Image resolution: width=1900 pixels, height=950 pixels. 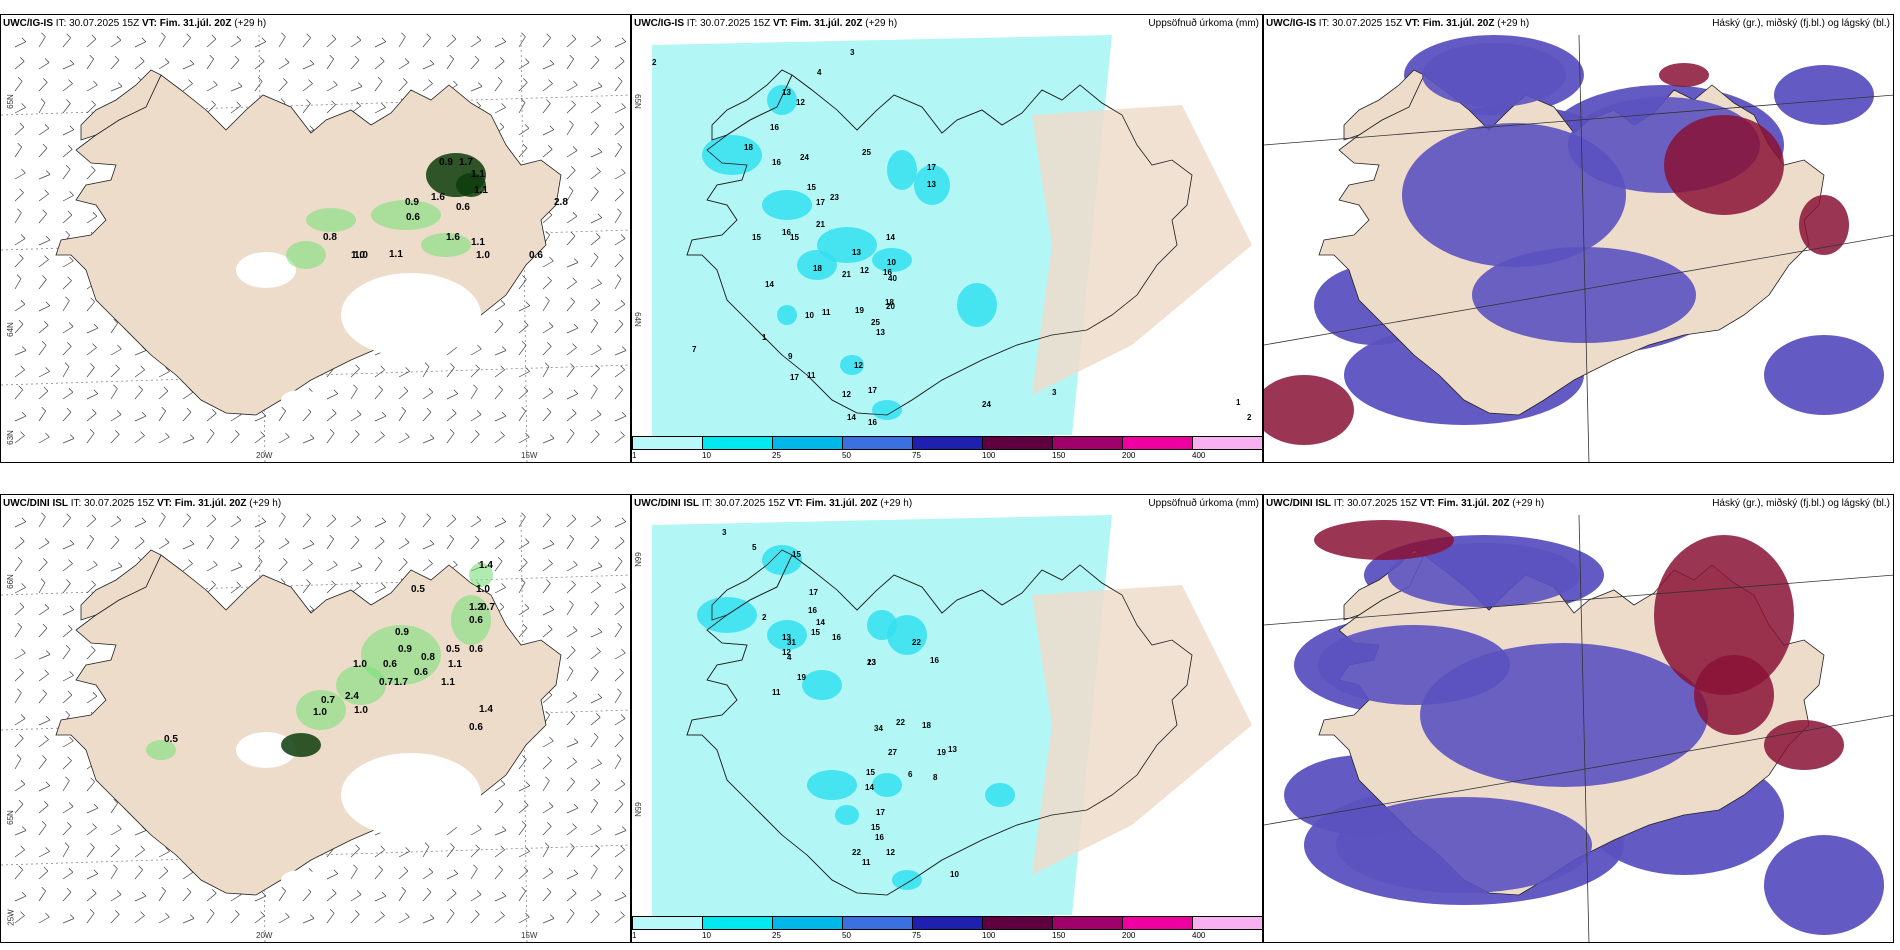 I want to click on precip-value: 22, so click(x=856, y=852).